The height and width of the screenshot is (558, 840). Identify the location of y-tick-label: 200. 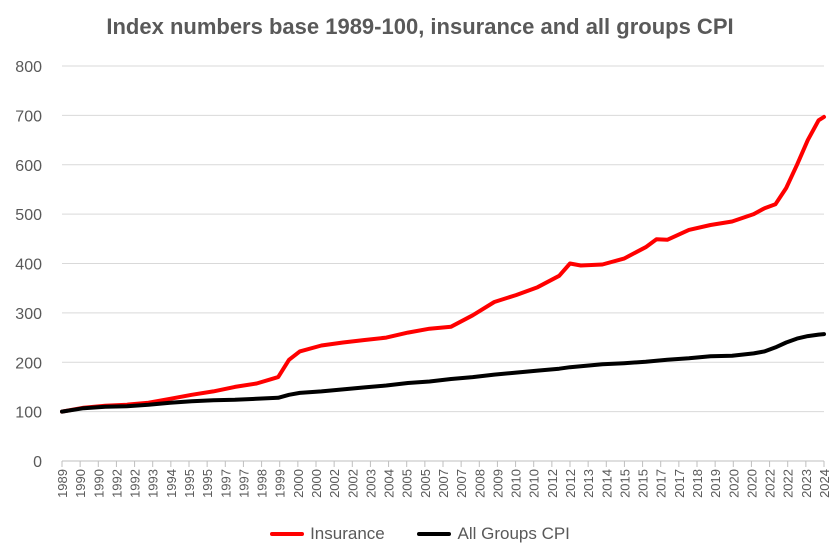
(28, 363).